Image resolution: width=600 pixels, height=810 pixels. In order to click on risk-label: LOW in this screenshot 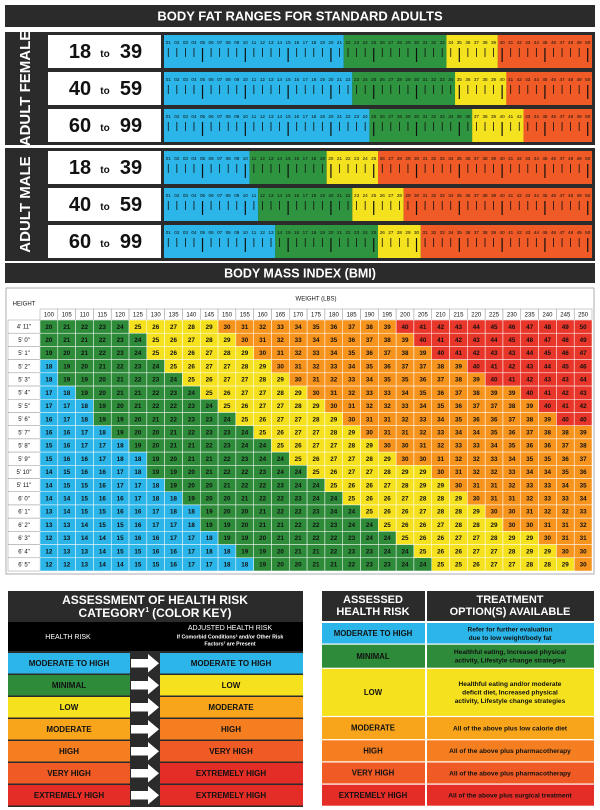, I will do `click(69, 707)`.